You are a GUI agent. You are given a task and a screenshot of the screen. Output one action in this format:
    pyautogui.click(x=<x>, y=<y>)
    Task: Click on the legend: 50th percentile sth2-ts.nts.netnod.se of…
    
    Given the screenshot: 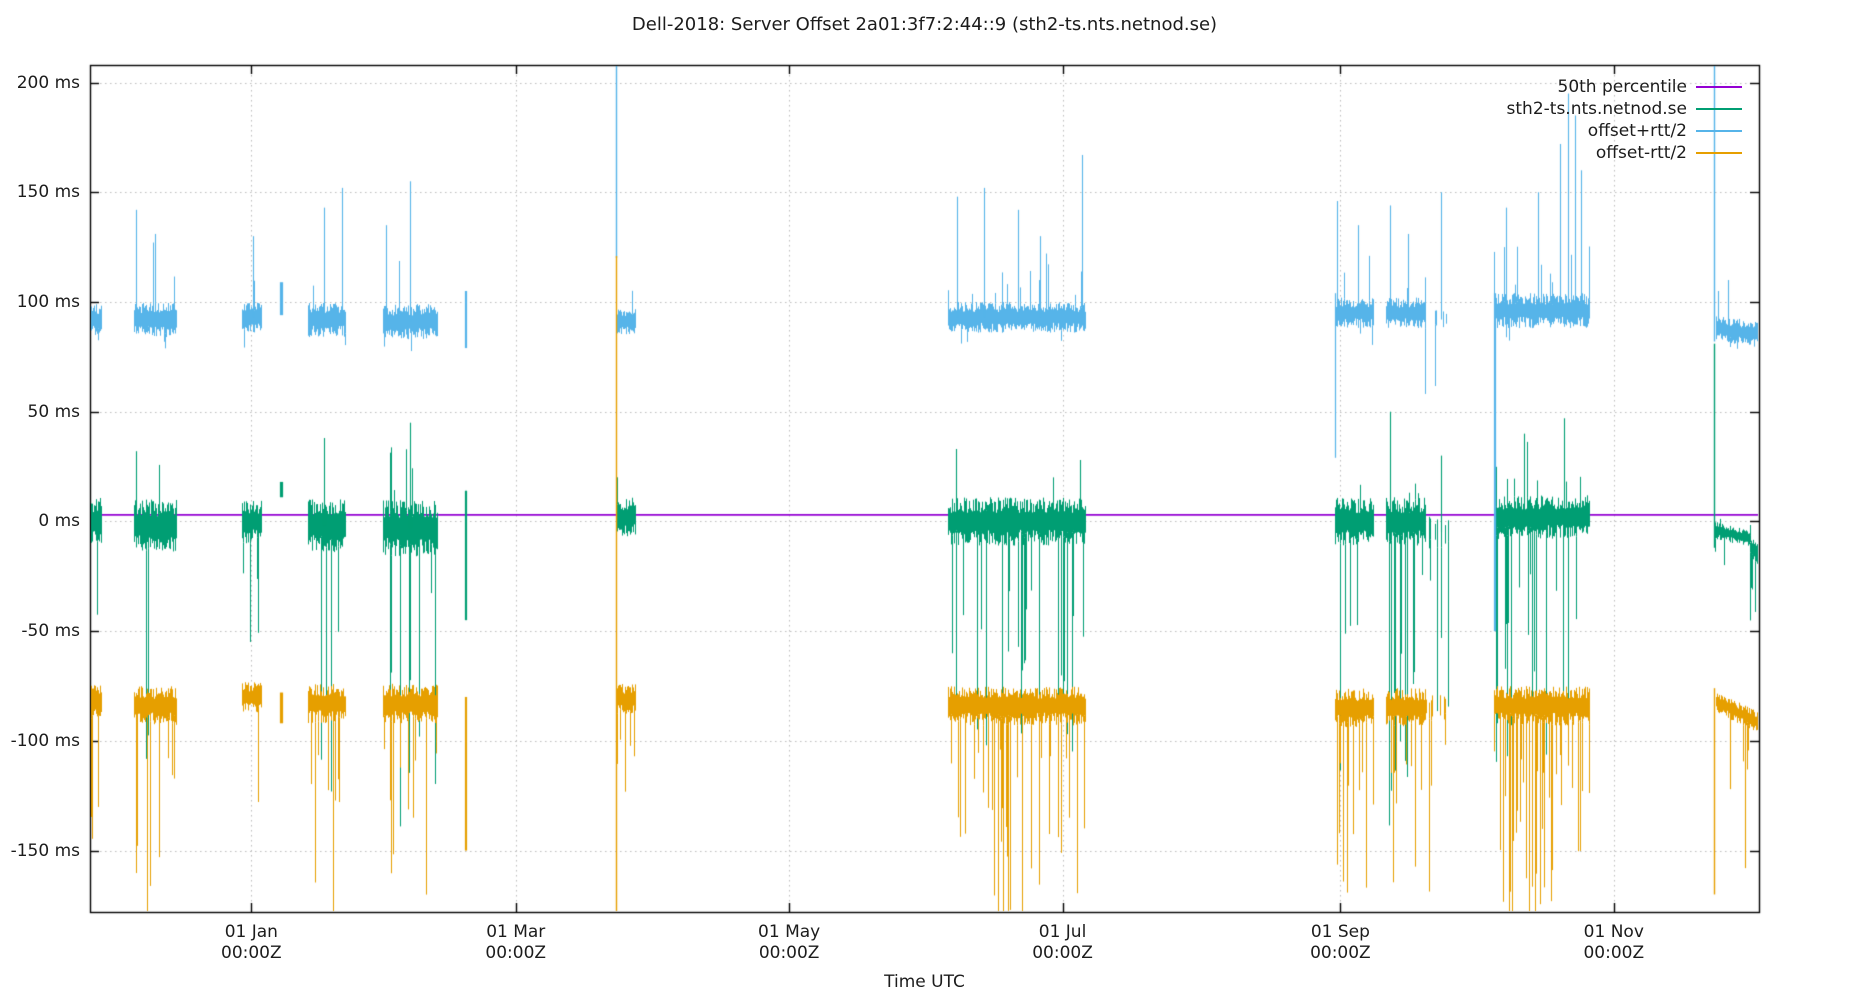 What is the action you would take?
    pyautogui.click(x=1624, y=120)
    